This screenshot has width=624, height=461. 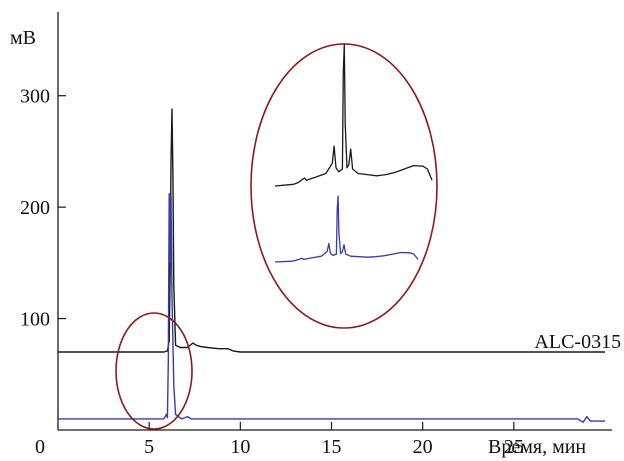 What do you see at coordinates (332, 447) in the screenshot?
I see `x-tick-label: 15` at bounding box center [332, 447].